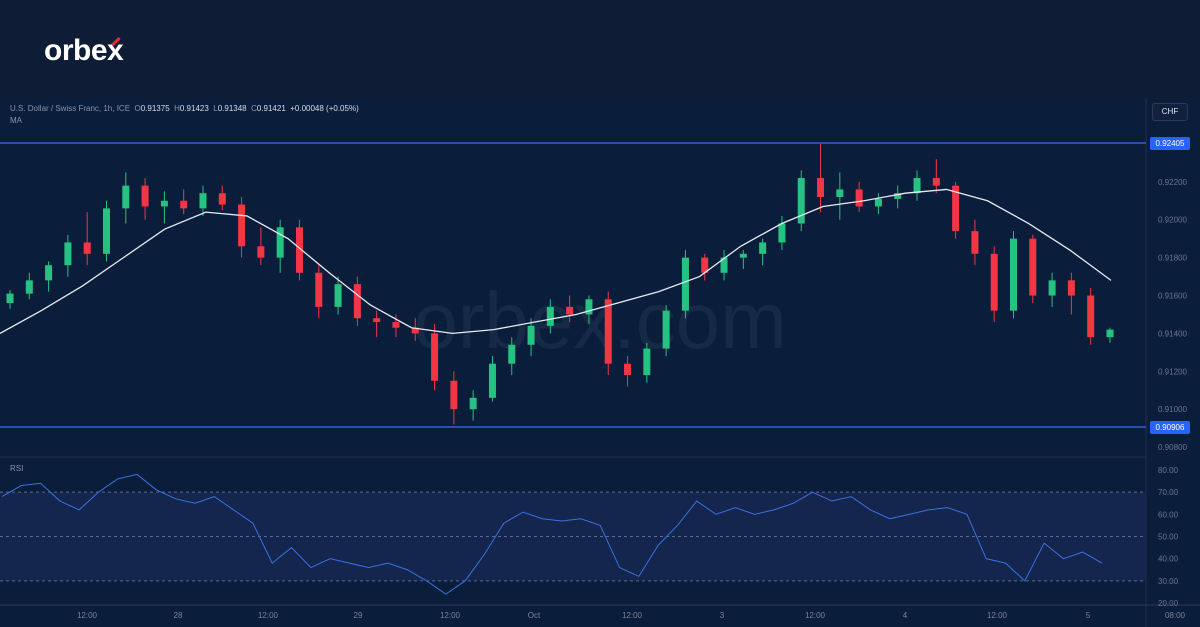 The image size is (1200, 627). Describe the element at coordinates (1168, 537) in the screenshot. I see `rsi-tick-label: 50.00` at that location.